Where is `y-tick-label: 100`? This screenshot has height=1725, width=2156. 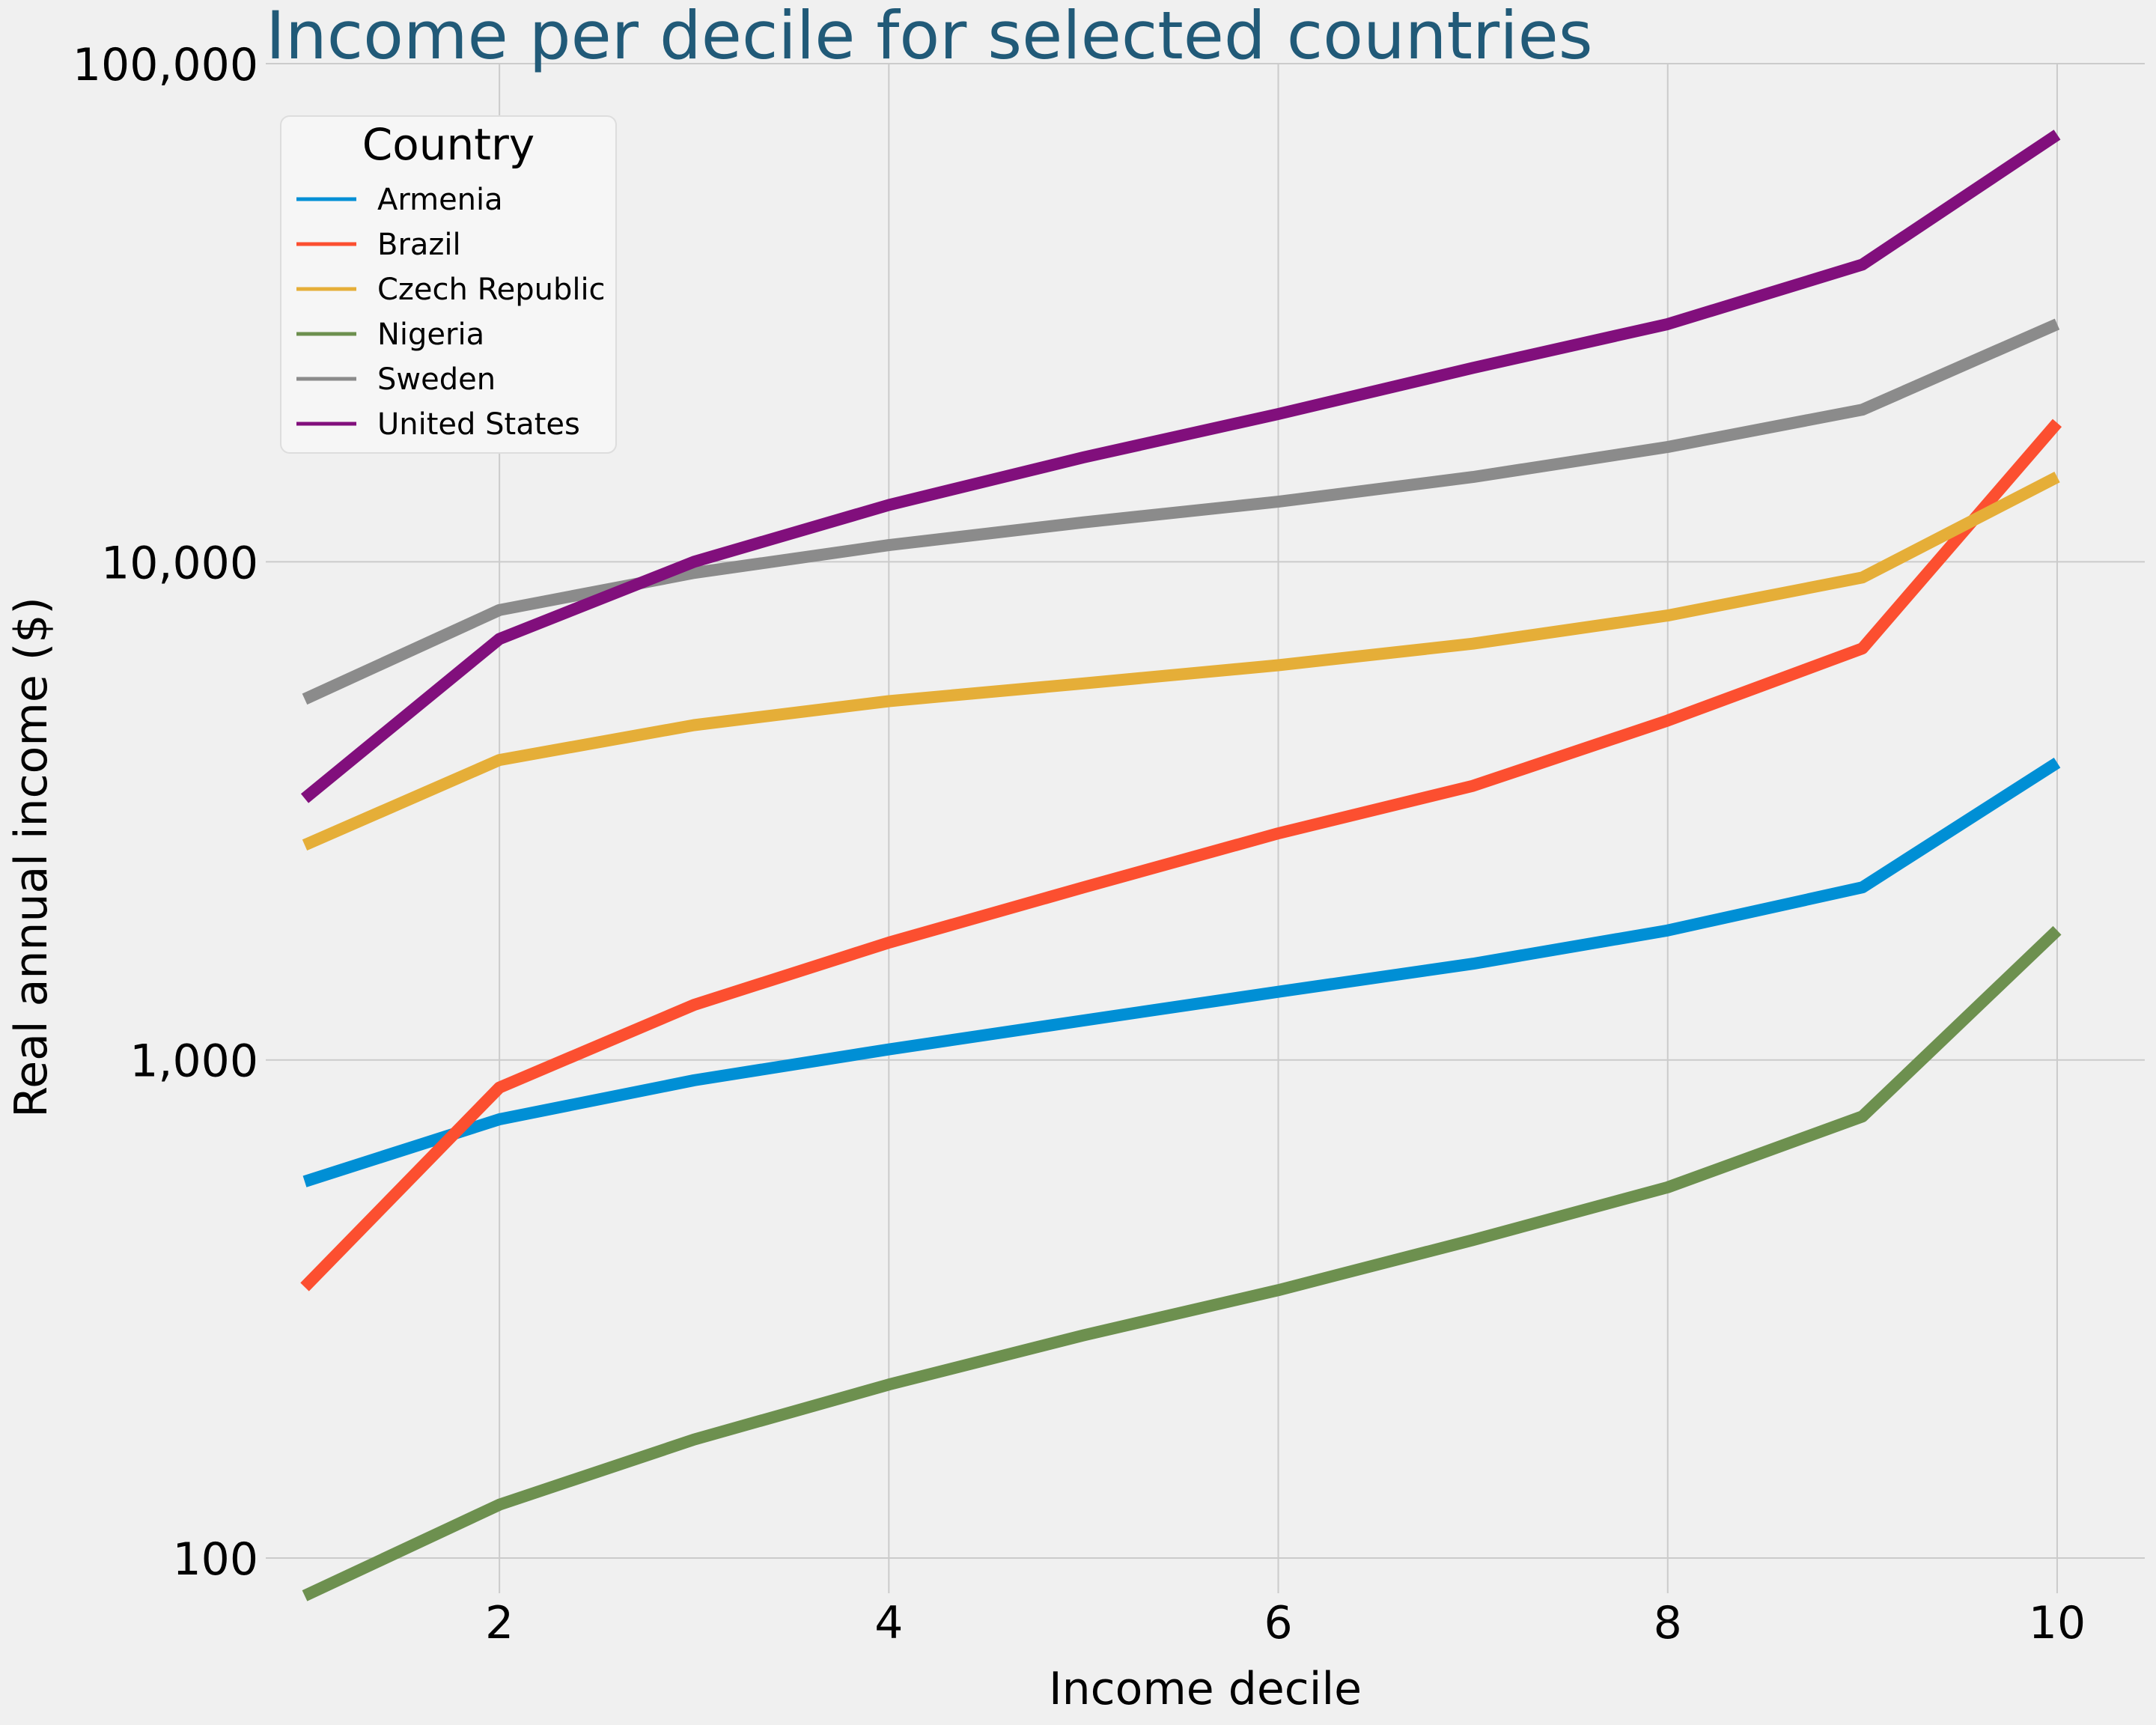 y-tick-label: 100 is located at coordinates (215, 1559).